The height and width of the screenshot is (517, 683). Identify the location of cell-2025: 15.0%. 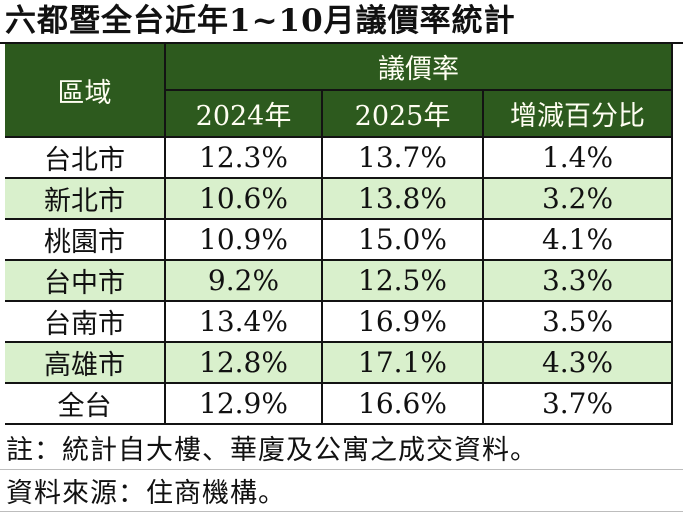
(402, 239).